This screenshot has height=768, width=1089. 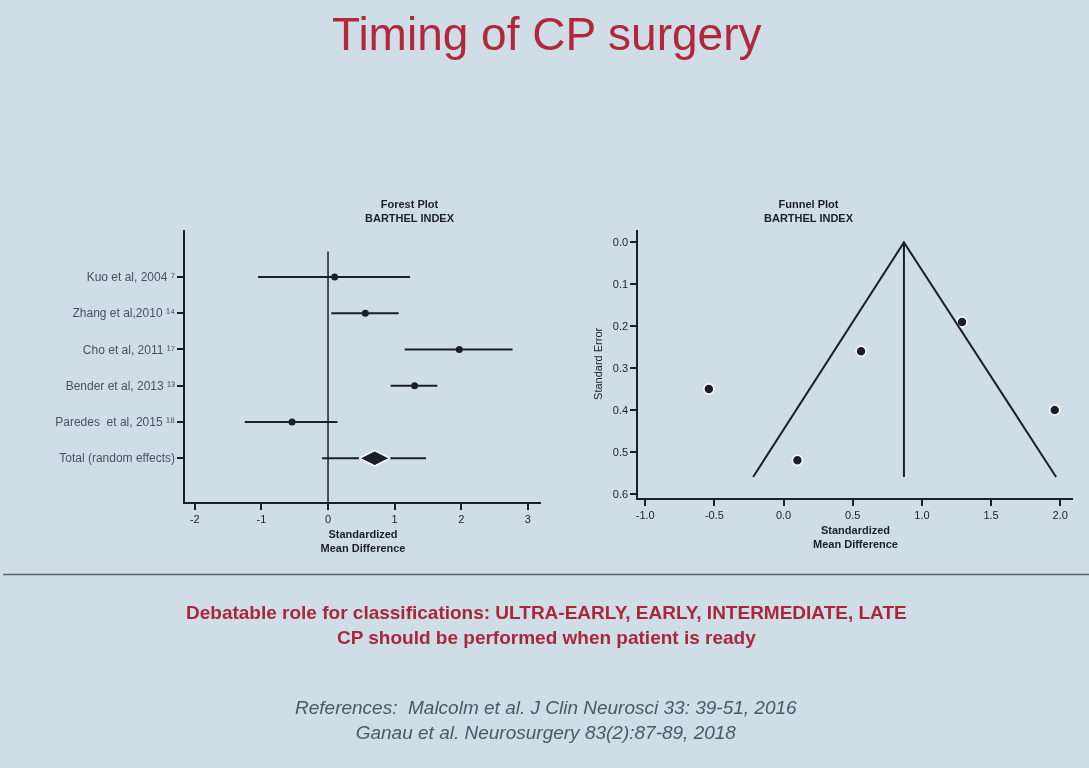 I want to click on text: Debatable role for classifications: ULTRA-EARLY, EARLY, INTERMEDIATE, LATE CP should be performed when patient is ready, so click(x=546, y=625).